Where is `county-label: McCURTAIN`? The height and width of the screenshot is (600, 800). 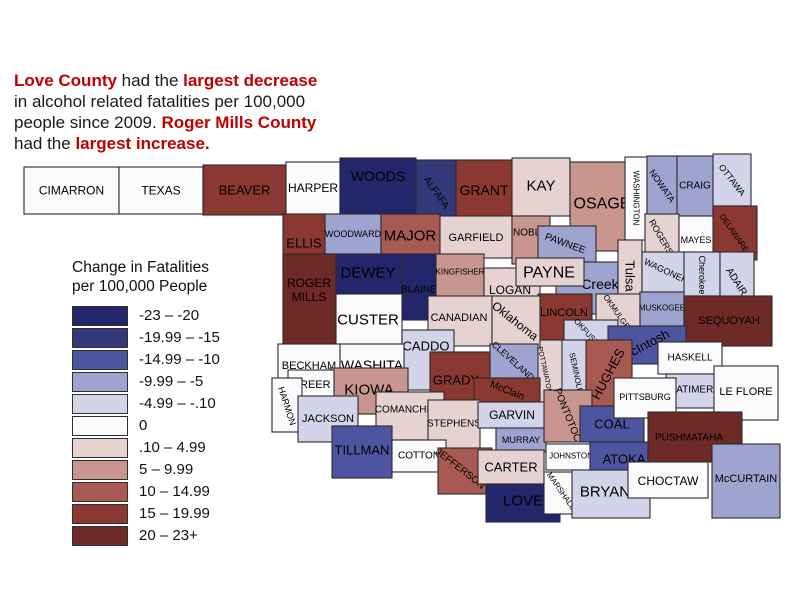 county-label: McCURTAIN is located at coordinates (746, 479).